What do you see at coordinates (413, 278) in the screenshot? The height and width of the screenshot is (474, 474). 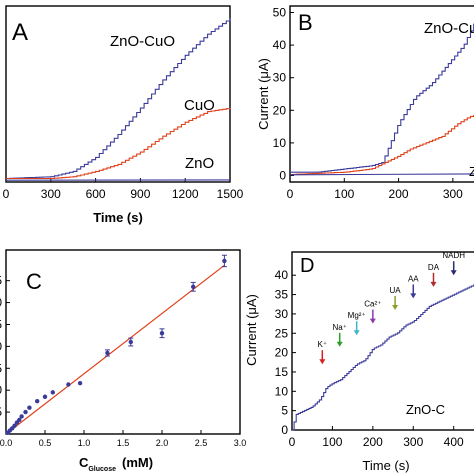 I see `panel-d-annotation-label: AA` at bounding box center [413, 278].